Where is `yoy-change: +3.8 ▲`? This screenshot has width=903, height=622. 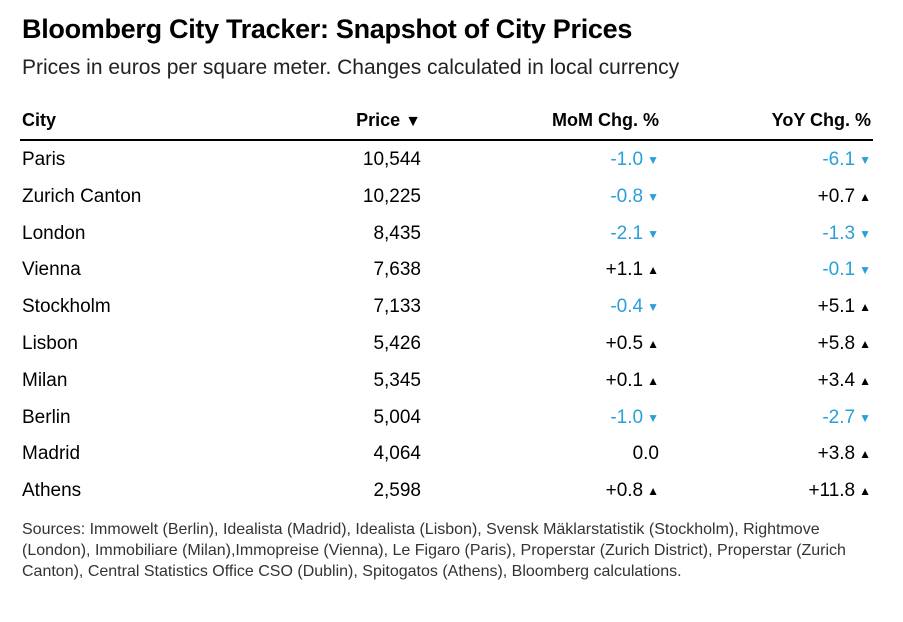 yoy-change: +3.8 ▲ is located at coordinates (844, 454).